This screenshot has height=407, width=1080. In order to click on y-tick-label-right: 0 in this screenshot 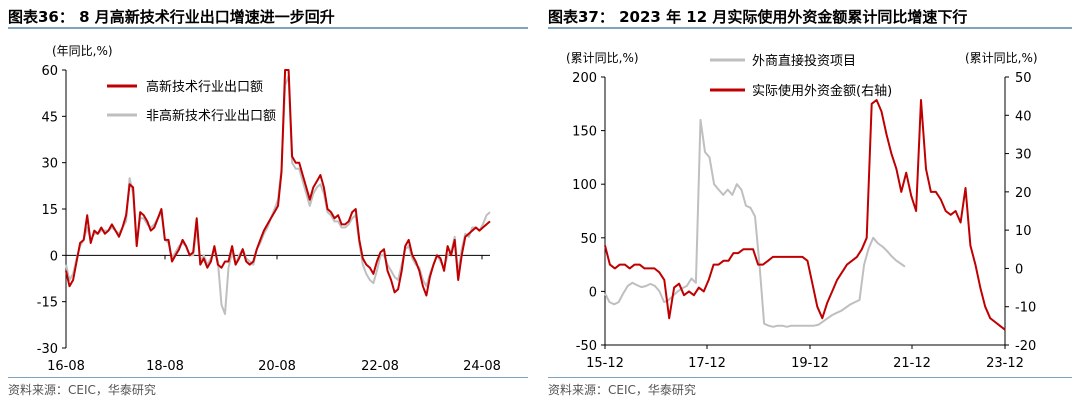, I will do `click(1019, 269)`.